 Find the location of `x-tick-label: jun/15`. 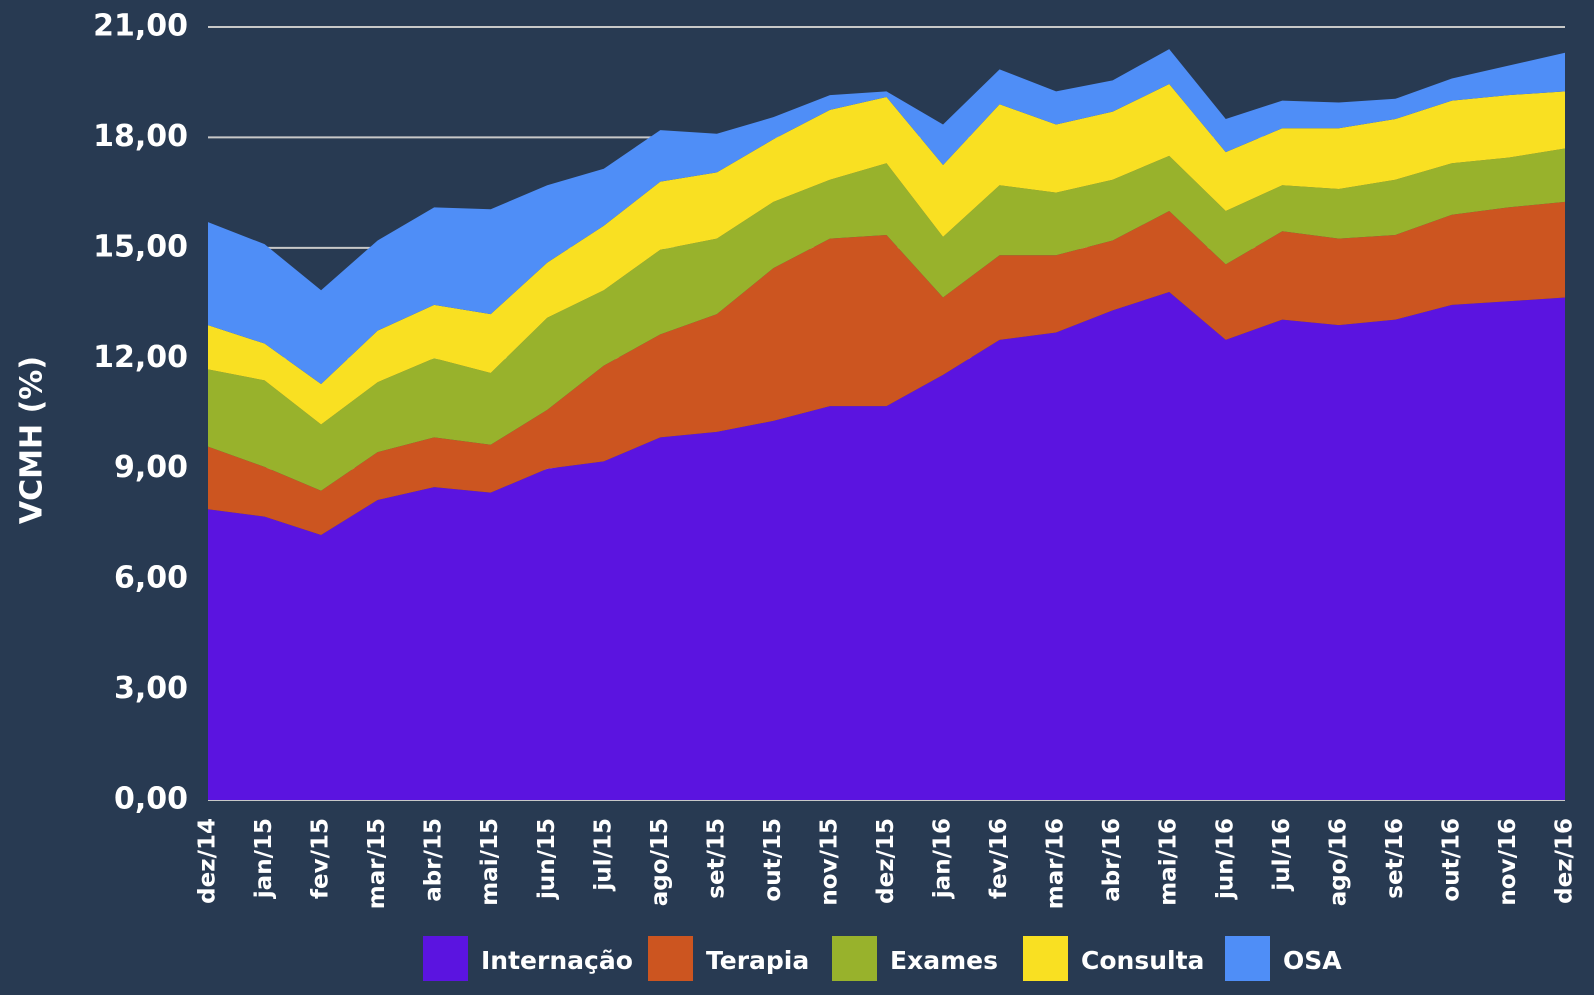

x-tick-label: jun/15 is located at coordinates (547, 859).